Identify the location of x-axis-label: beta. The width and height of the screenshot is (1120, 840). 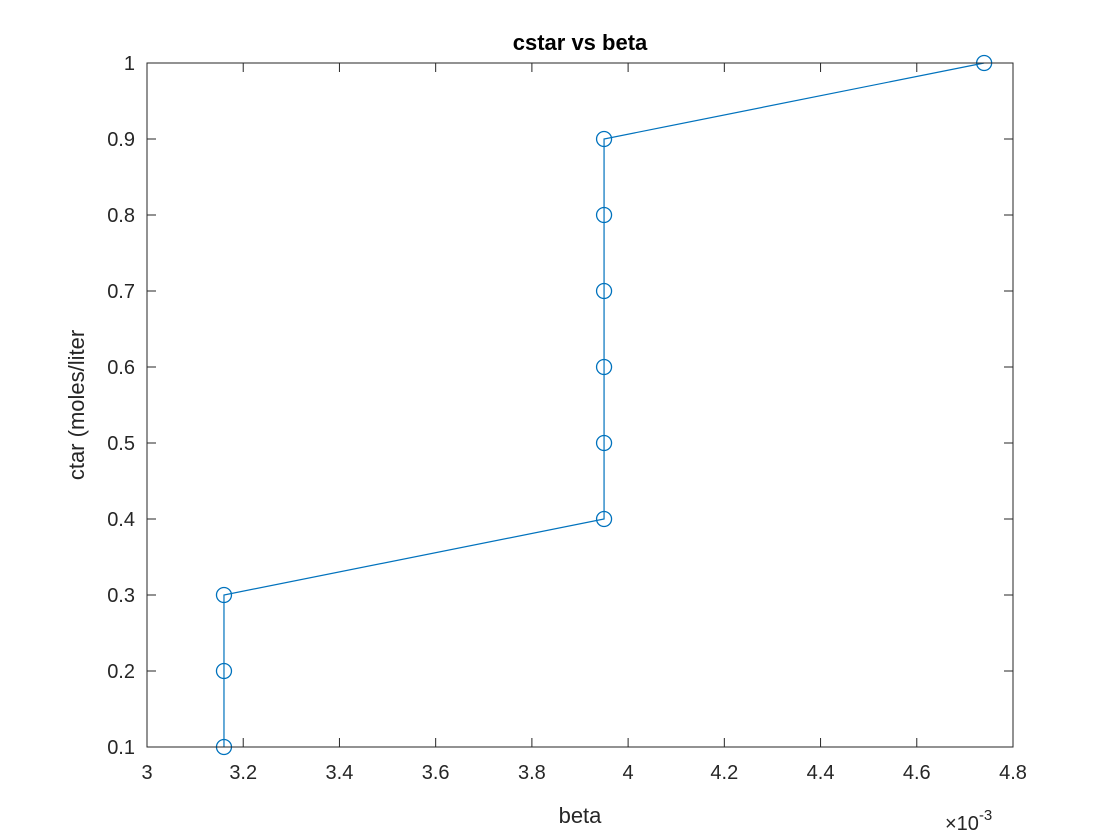
(581, 815).